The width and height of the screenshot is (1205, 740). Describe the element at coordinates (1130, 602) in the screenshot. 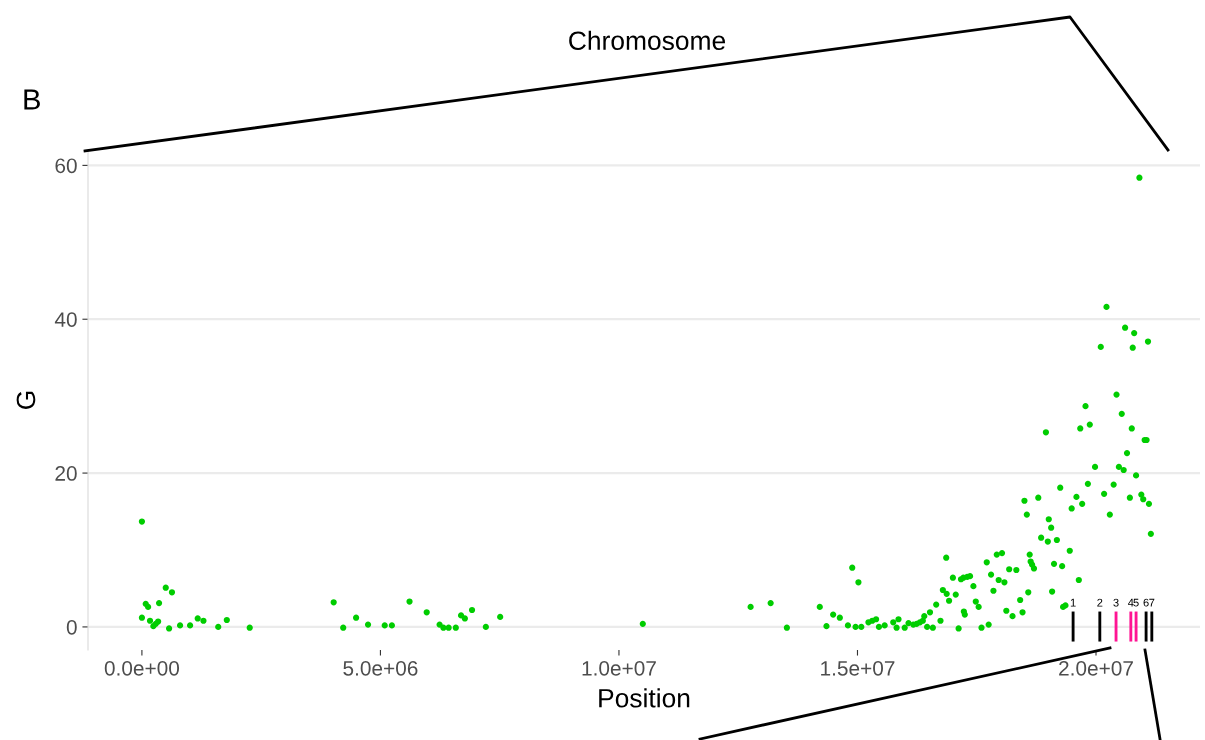

I see `annotation: 4` at that location.